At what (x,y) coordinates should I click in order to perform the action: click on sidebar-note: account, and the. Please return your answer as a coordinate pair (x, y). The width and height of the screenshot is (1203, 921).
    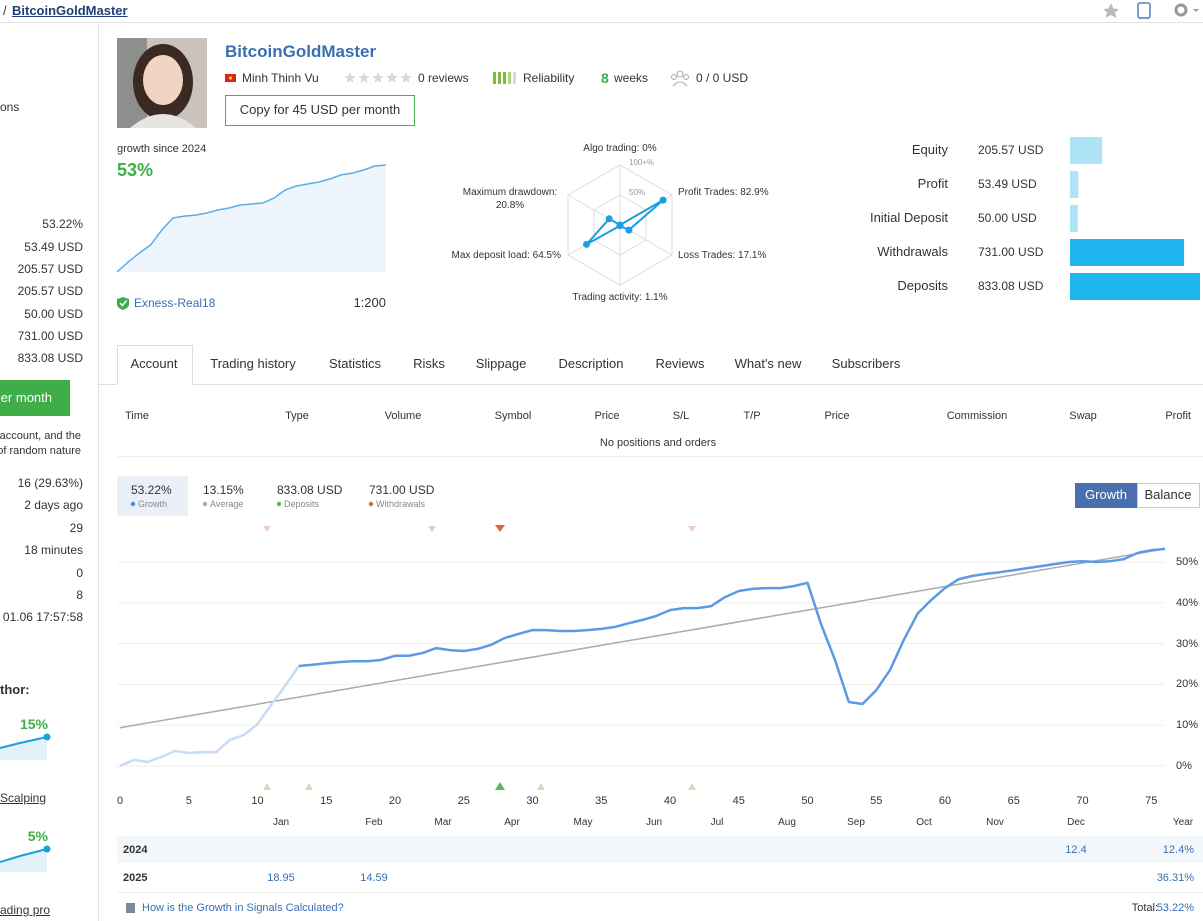
    Looking at the image, I should click on (40, 436).